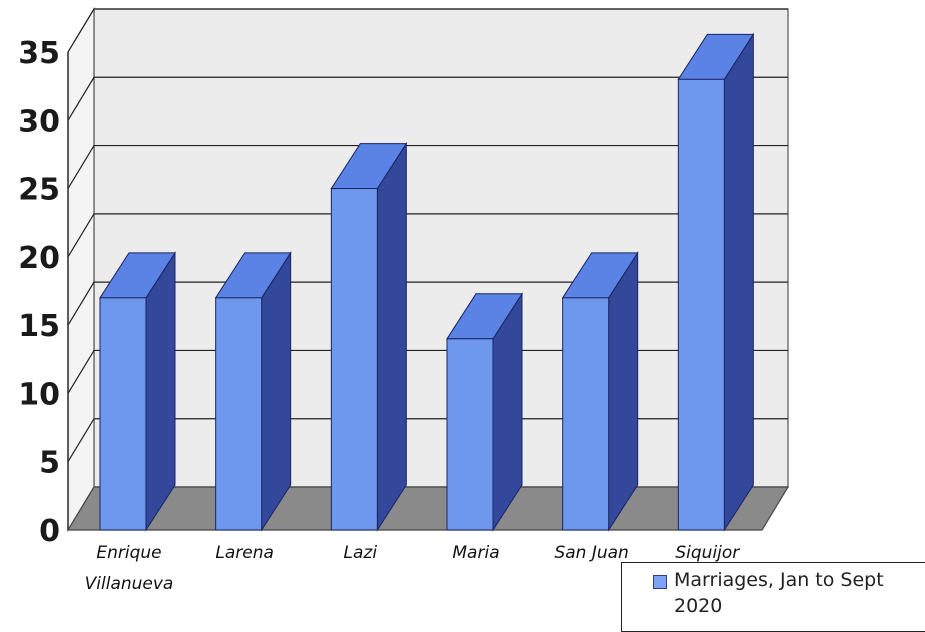 This screenshot has height=632, width=925. Describe the element at coordinates (39, 258) in the screenshot. I see `y-tick-label: 20` at that location.